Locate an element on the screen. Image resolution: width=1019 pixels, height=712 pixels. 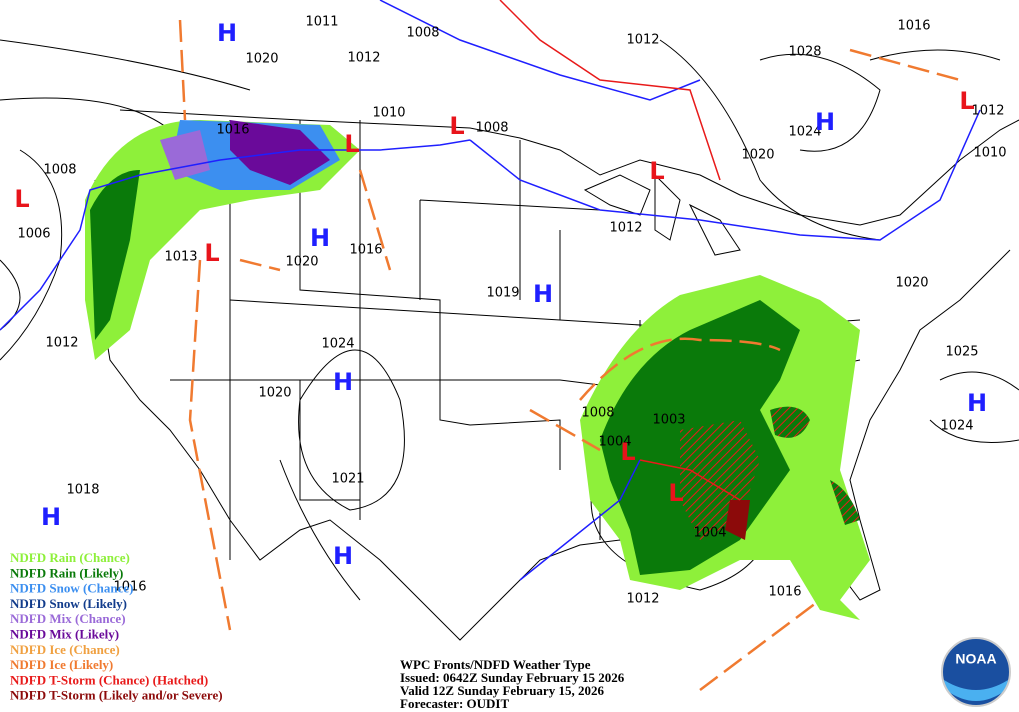
legend-entry: NDFD Rain (Chance) is located at coordinates (70, 557).